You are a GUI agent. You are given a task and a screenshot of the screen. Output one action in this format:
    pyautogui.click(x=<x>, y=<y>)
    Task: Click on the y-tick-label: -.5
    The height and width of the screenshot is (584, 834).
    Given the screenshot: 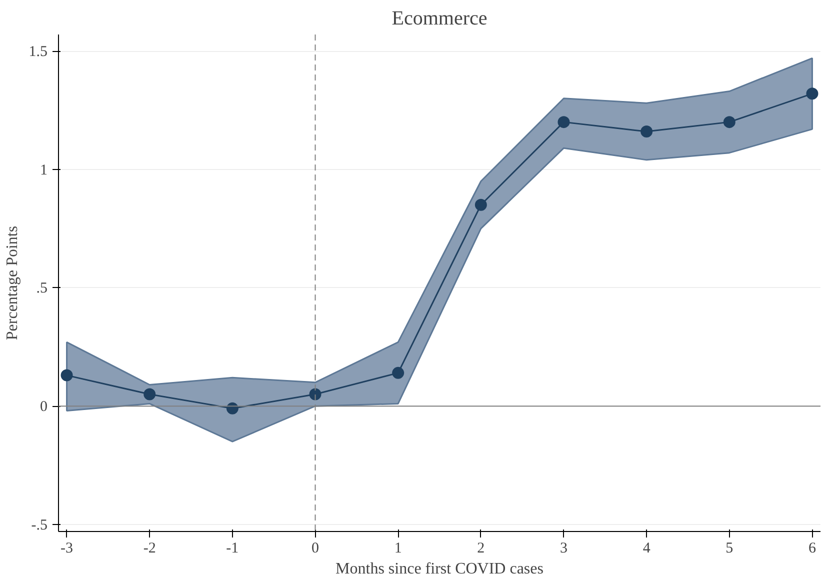 What is the action you would take?
    pyautogui.click(x=39, y=525)
    